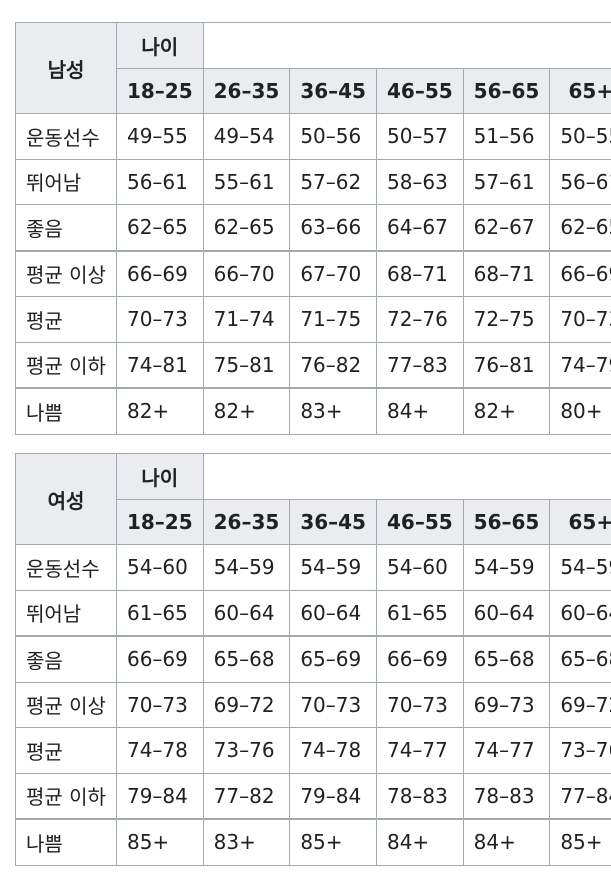 The height and width of the screenshot is (874, 611). Describe the element at coordinates (246, 227) in the screenshot. I see `table-cell: 62–65` at that location.